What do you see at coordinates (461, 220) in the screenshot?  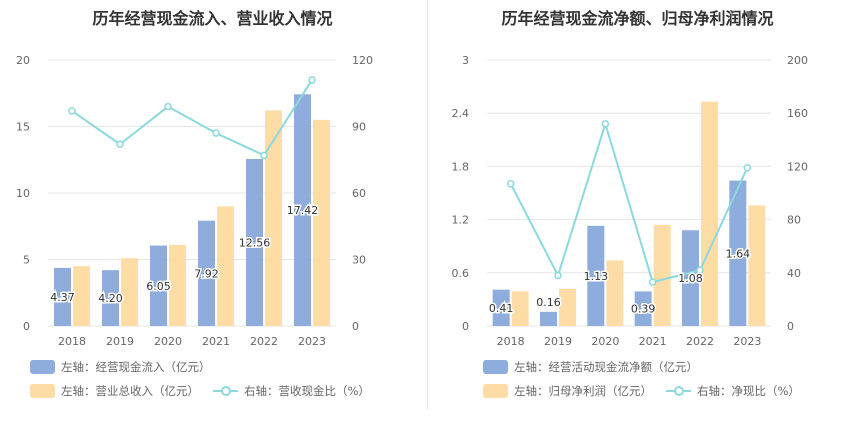 I see `y-tick-left: 1.2` at bounding box center [461, 220].